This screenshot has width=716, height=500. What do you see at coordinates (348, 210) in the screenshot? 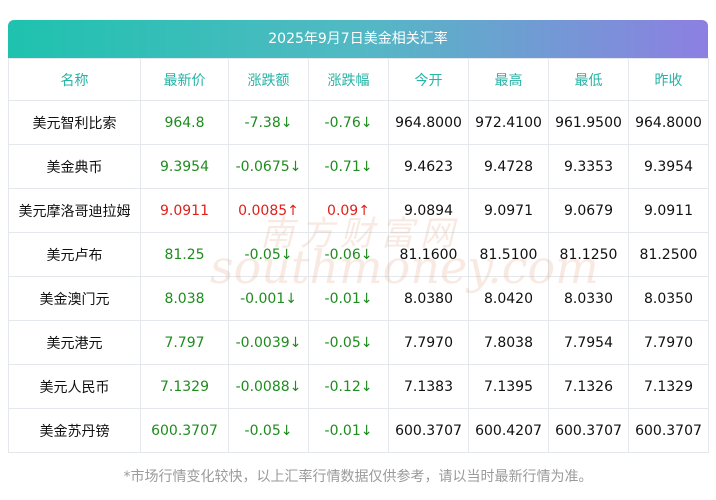
I see `value-cell: 0.09↑` at bounding box center [348, 210].